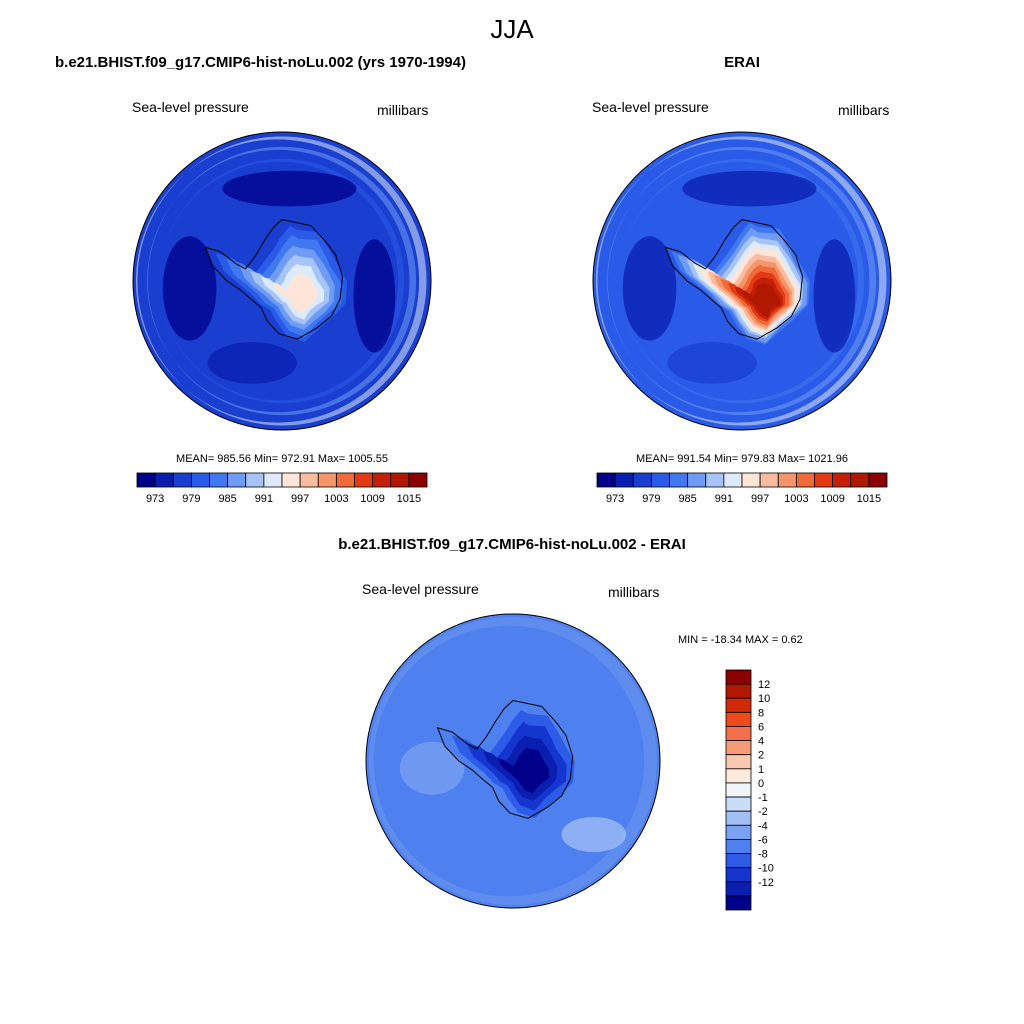 Image resolution: width=1024 pixels, height=1024 pixels. Describe the element at coordinates (190, 107) in the screenshot. I see `model-variable-label: Sea-level pressure` at that location.